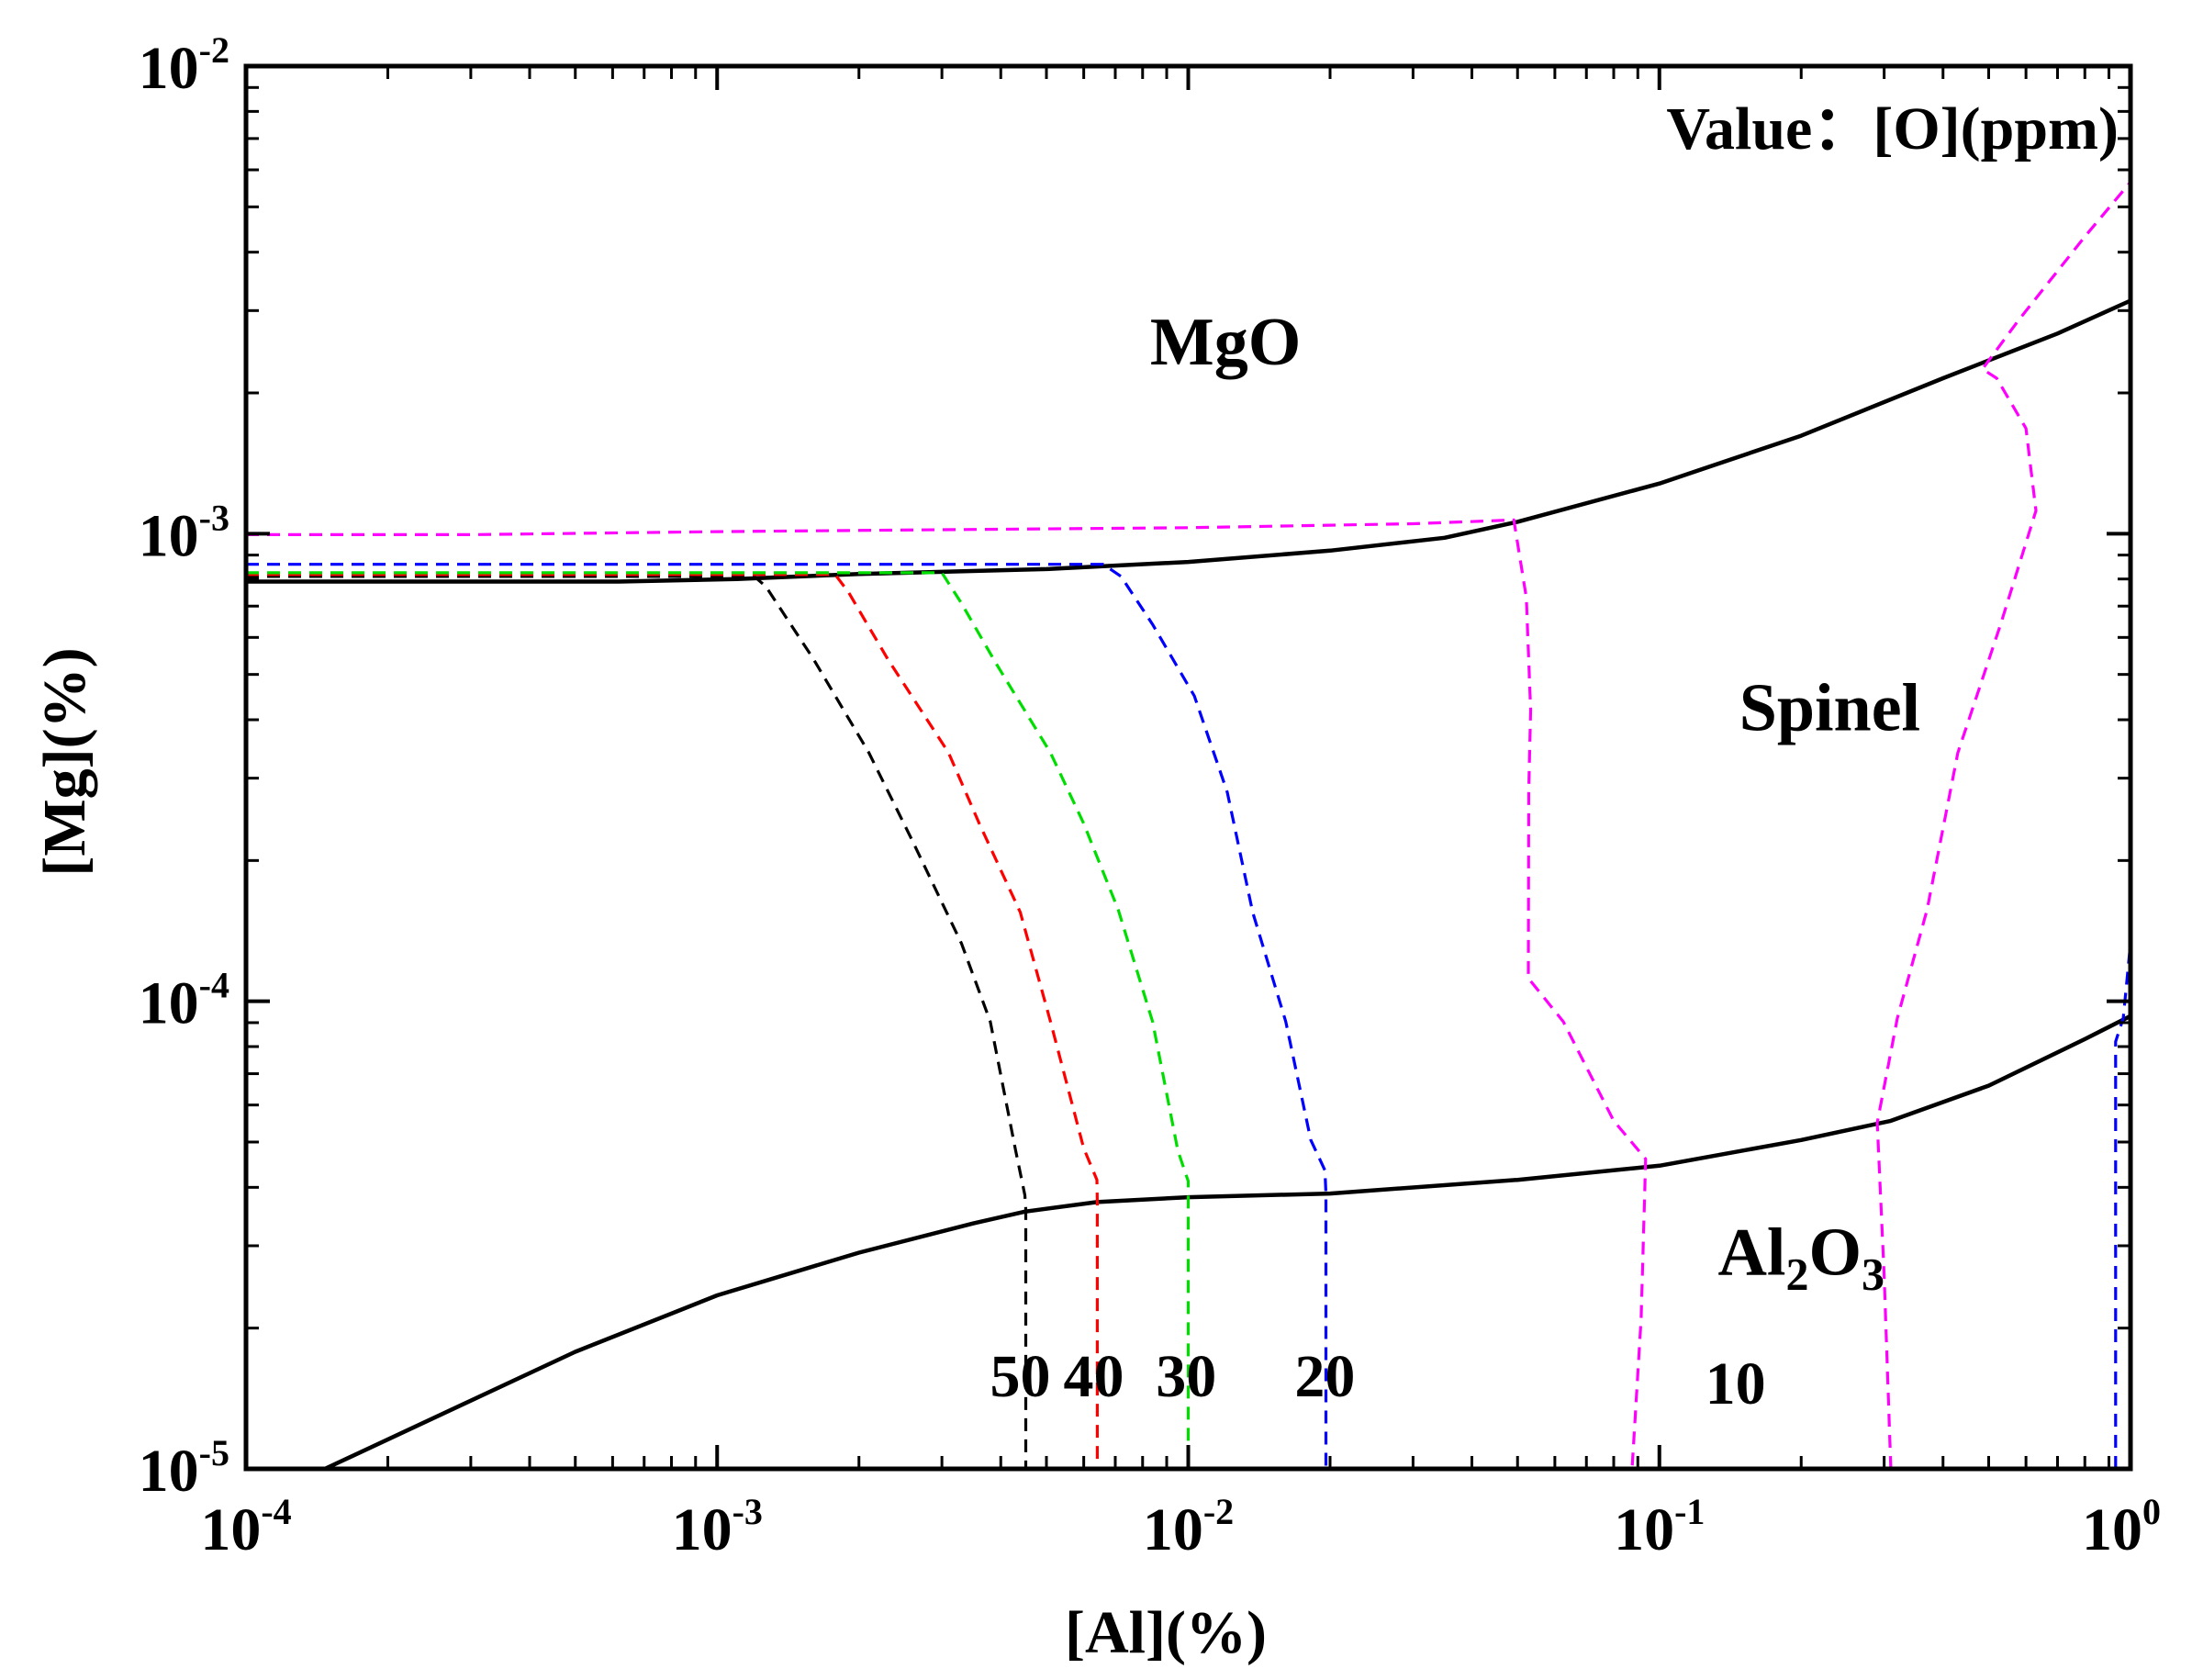 The height and width of the screenshot is (1680, 2192). What do you see at coordinates (717, 1527) in the screenshot?
I see `x-tick-label-3: 10⁻³` at bounding box center [717, 1527].